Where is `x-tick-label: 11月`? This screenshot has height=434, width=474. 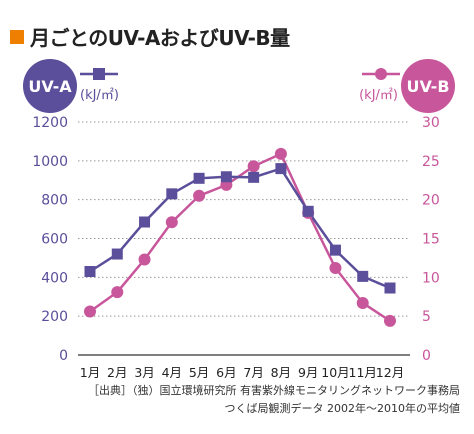 x-tick-label: 11月 is located at coordinates (363, 372).